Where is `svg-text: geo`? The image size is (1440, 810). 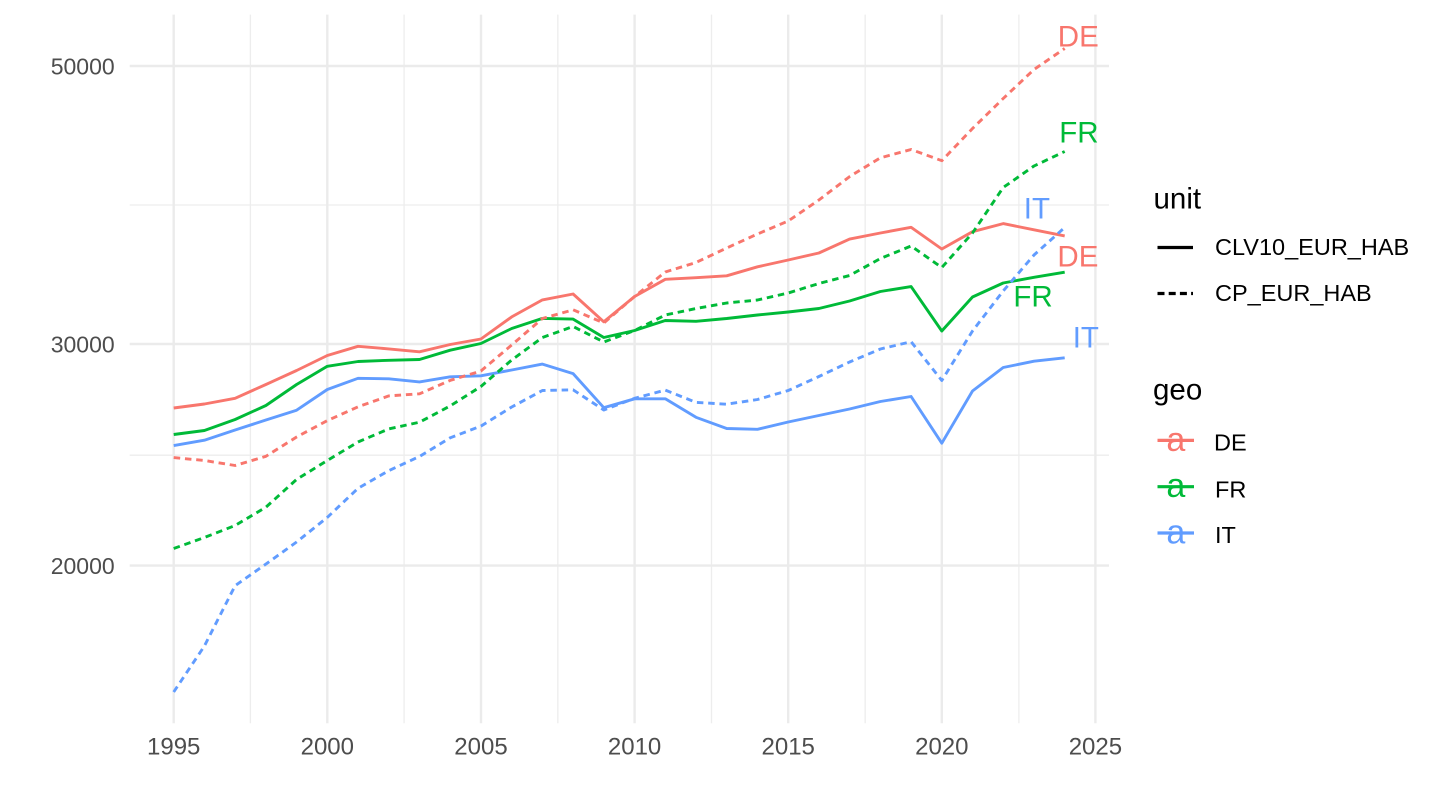 svg-text: geo is located at coordinates (1177, 390).